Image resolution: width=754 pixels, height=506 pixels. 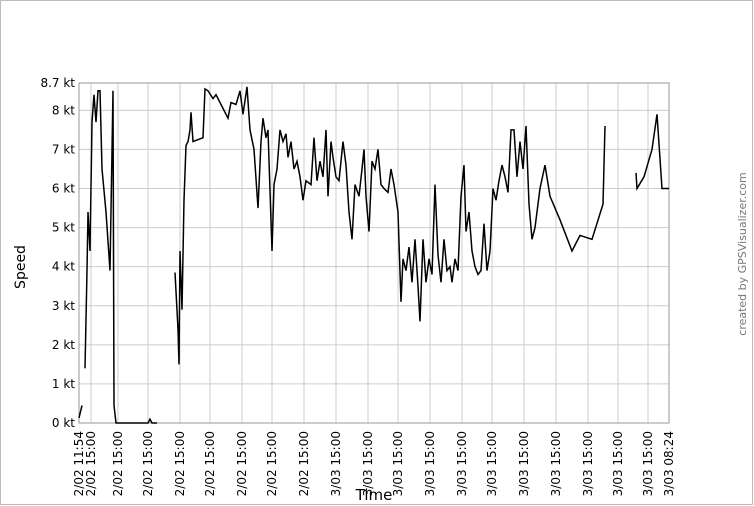 What do you see at coordinates (63, 149) in the screenshot?
I see `y-tick-label: 7 kt` at bounding box center [63, 149].